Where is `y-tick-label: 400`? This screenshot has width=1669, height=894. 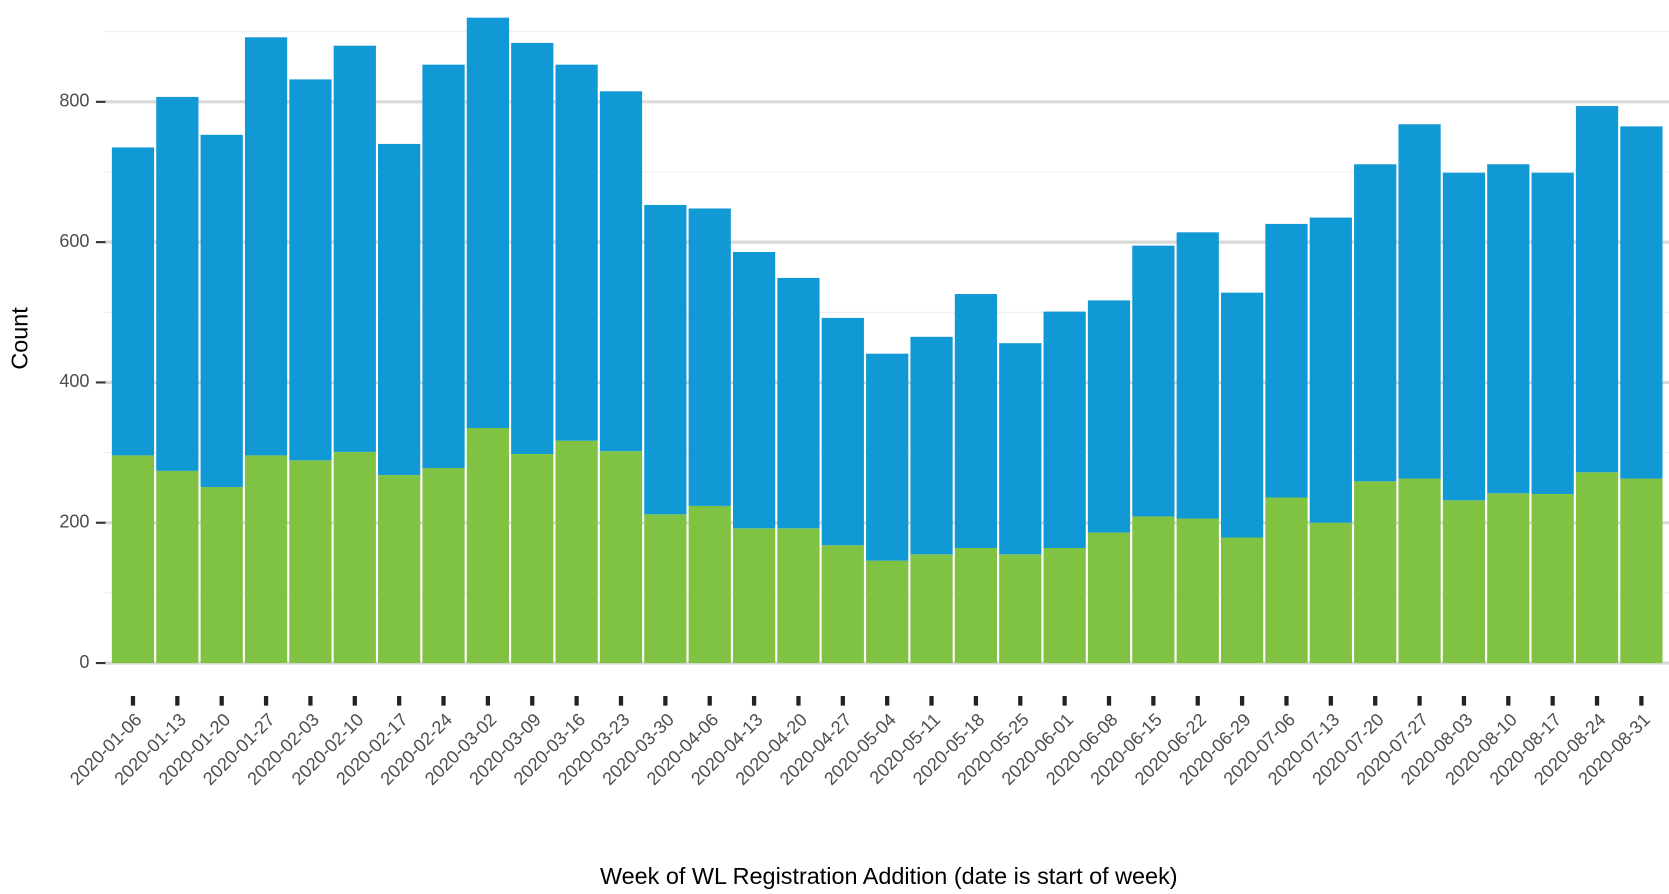
y-tick-label: 400 is located at coordinates (74, 381).